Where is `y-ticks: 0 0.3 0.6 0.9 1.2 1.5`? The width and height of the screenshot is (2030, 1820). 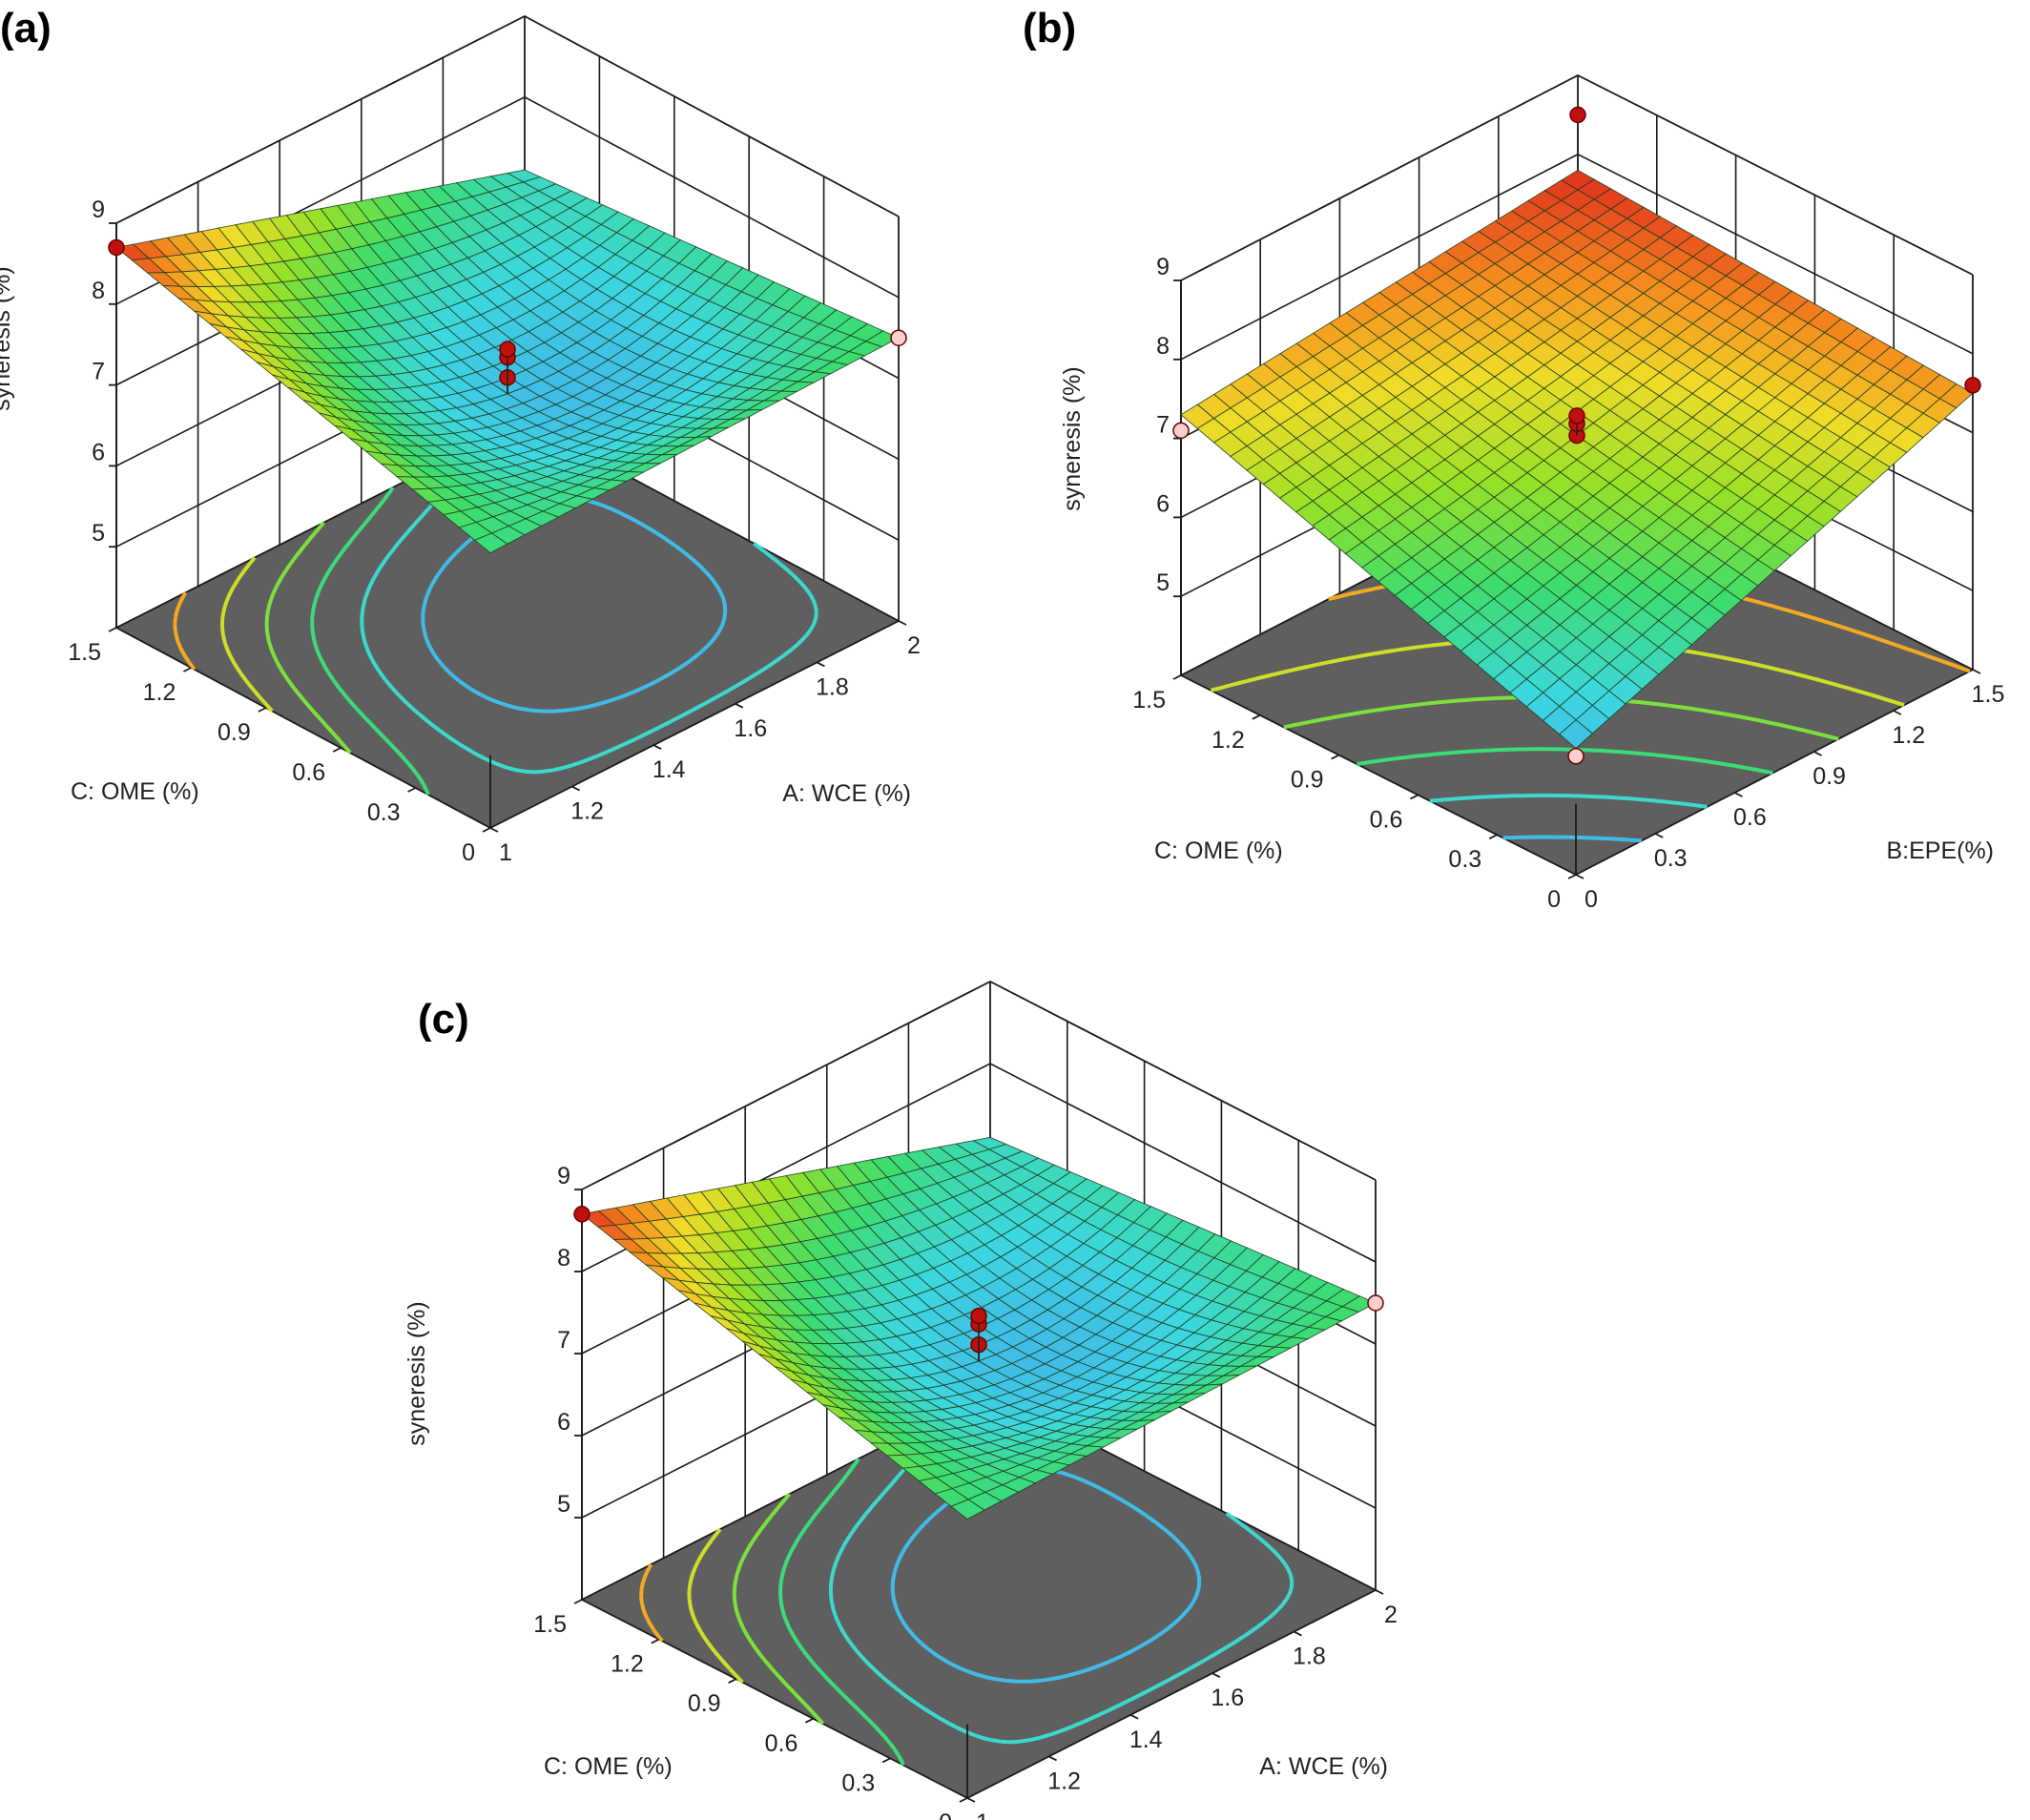 y-ticks: 0 0.3 0.6 0.9 1.2 1.5 is located at coordinates (751, 1709).